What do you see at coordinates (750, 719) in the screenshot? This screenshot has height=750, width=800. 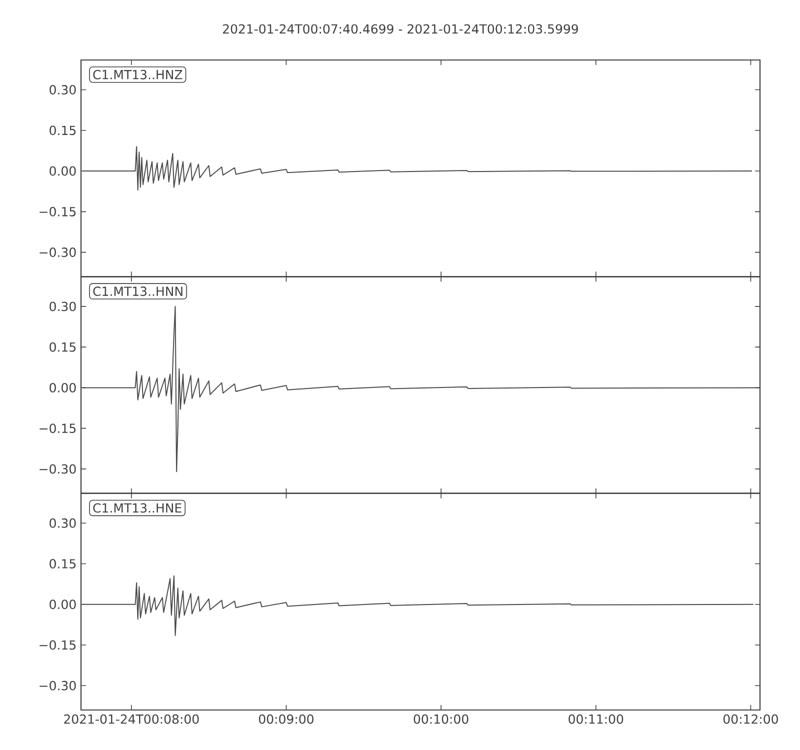 I see `x-tick-label: 00:12:00` at bounding box center [750, 719].